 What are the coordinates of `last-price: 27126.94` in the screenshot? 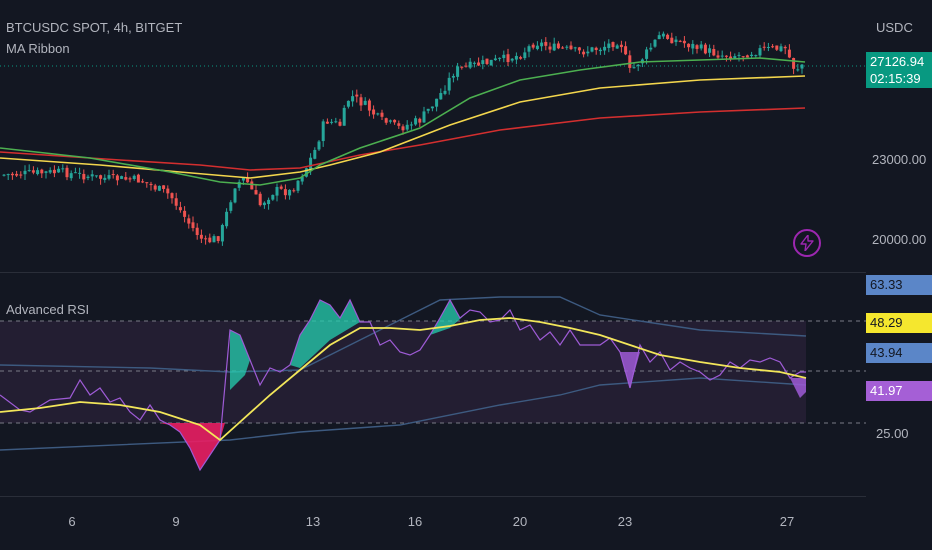 It's located at (897, 61).